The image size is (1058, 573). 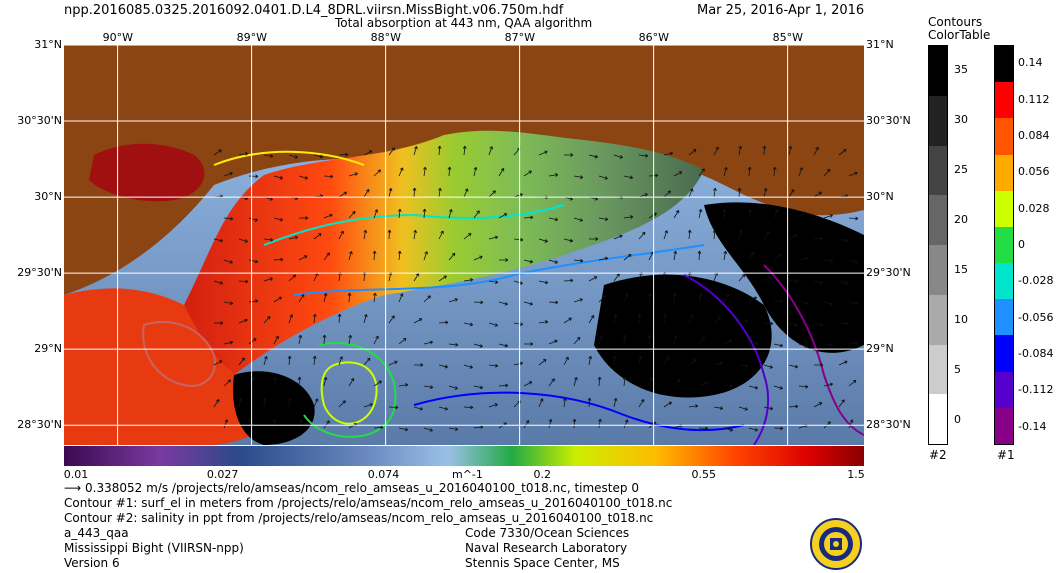 What do you see at coordinates (92, 563) in the screenshot?
I see `version-label: Version 6` at bounding box center [92, 563].